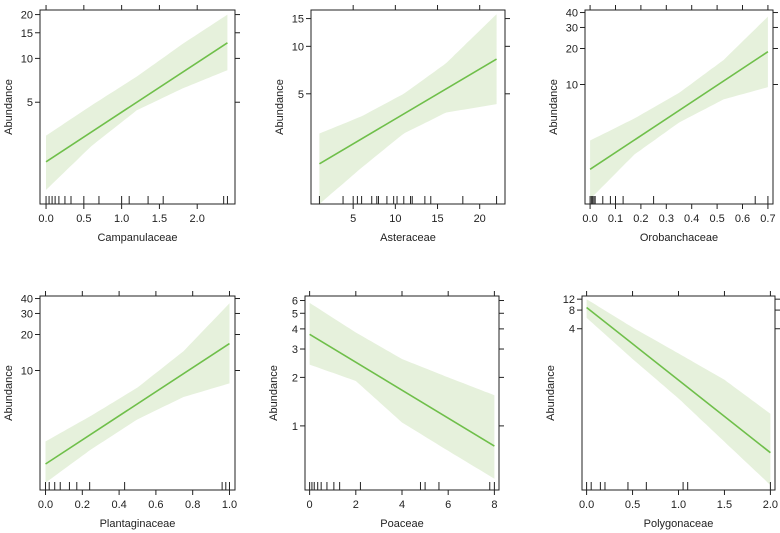 This screenshot has width=780, height=533. What do you see at coordinates (295, 302) in the screenshot?
I see `y-tick-label: 6` at bounding box center [295, 302].